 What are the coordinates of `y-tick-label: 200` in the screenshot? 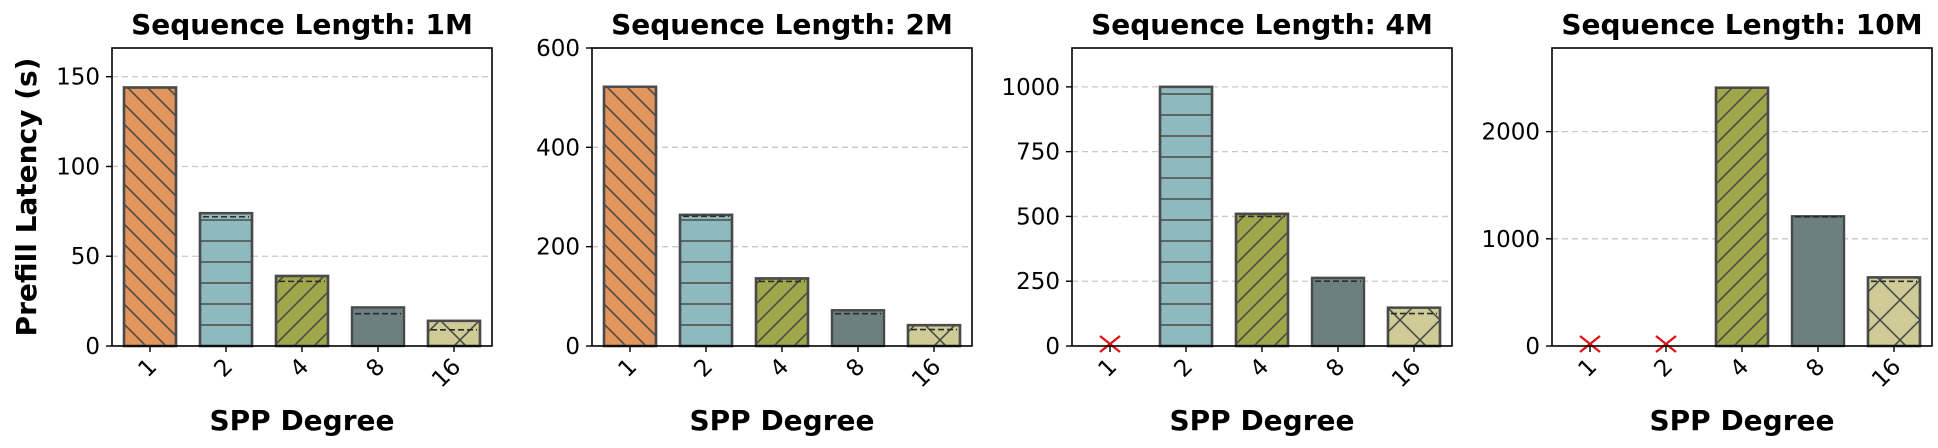 It's located at (558, 248).